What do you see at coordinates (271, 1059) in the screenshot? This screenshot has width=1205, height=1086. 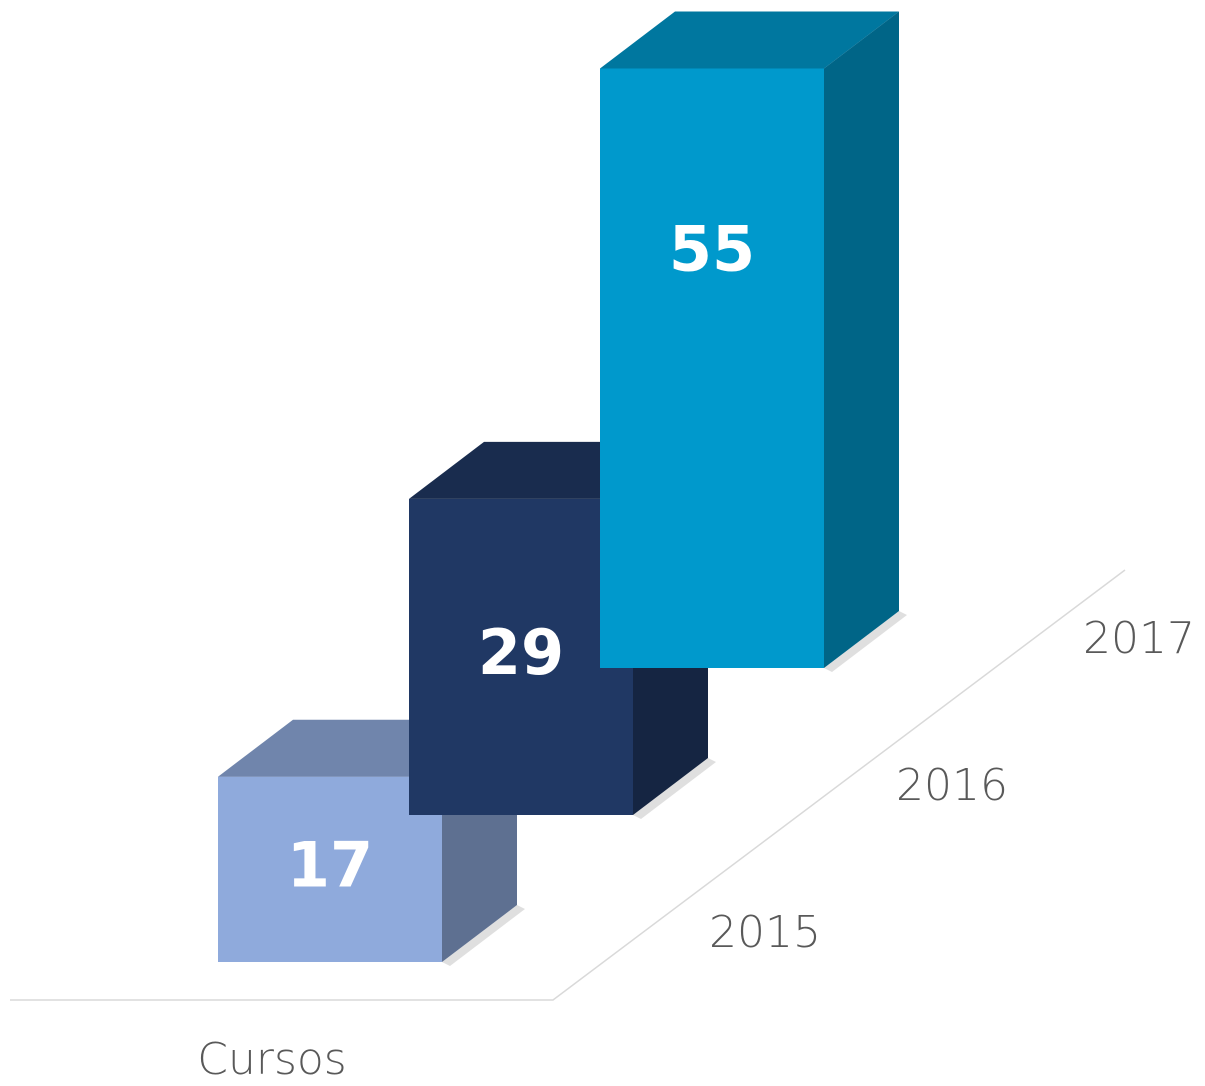 I see `category-label: Cursos` at bounding box center [271, 1059].